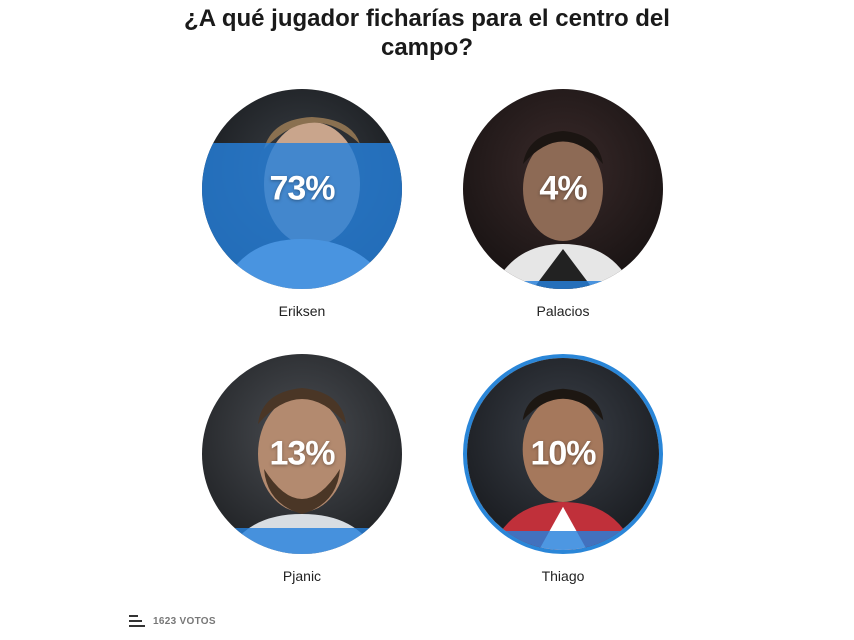  I want to click on option-name: Thiago, so click(563, 576).